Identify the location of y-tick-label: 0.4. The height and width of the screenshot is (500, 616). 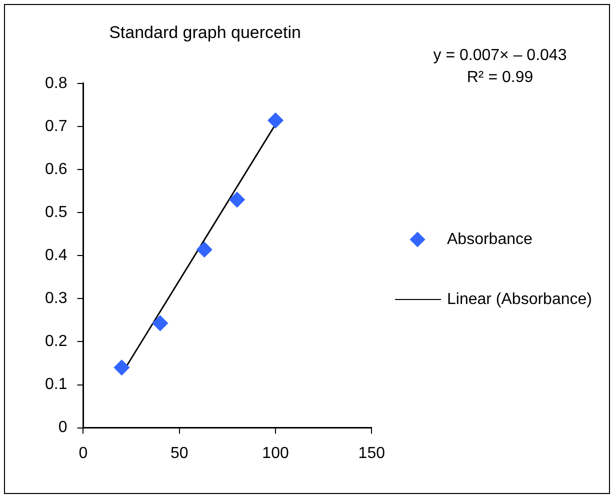
(56, 255).